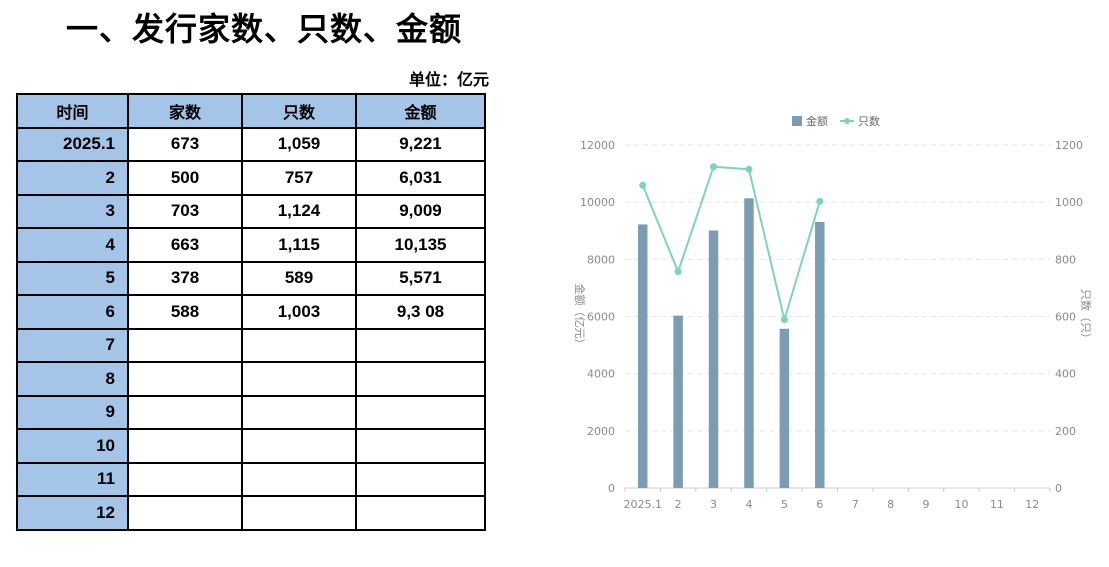  I want to click on y-tick-label: 6000, so click(601, 317).